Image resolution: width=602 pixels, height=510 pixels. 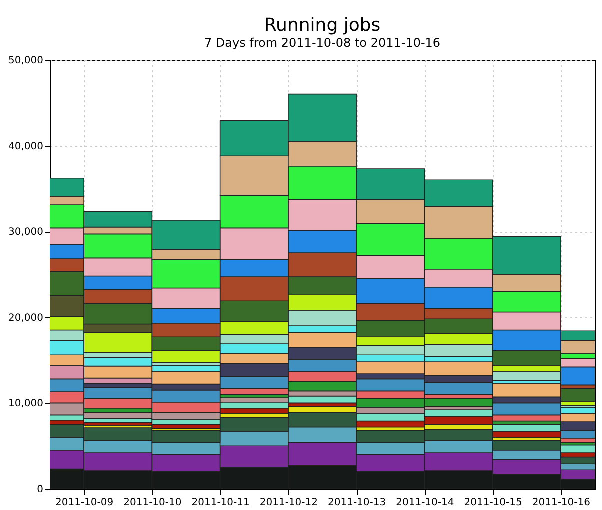 What do you see at coordinates (357, 503) in the screenshot?
I see `x-tick-label: 2011-10-13` at bounding box center [357, 503].